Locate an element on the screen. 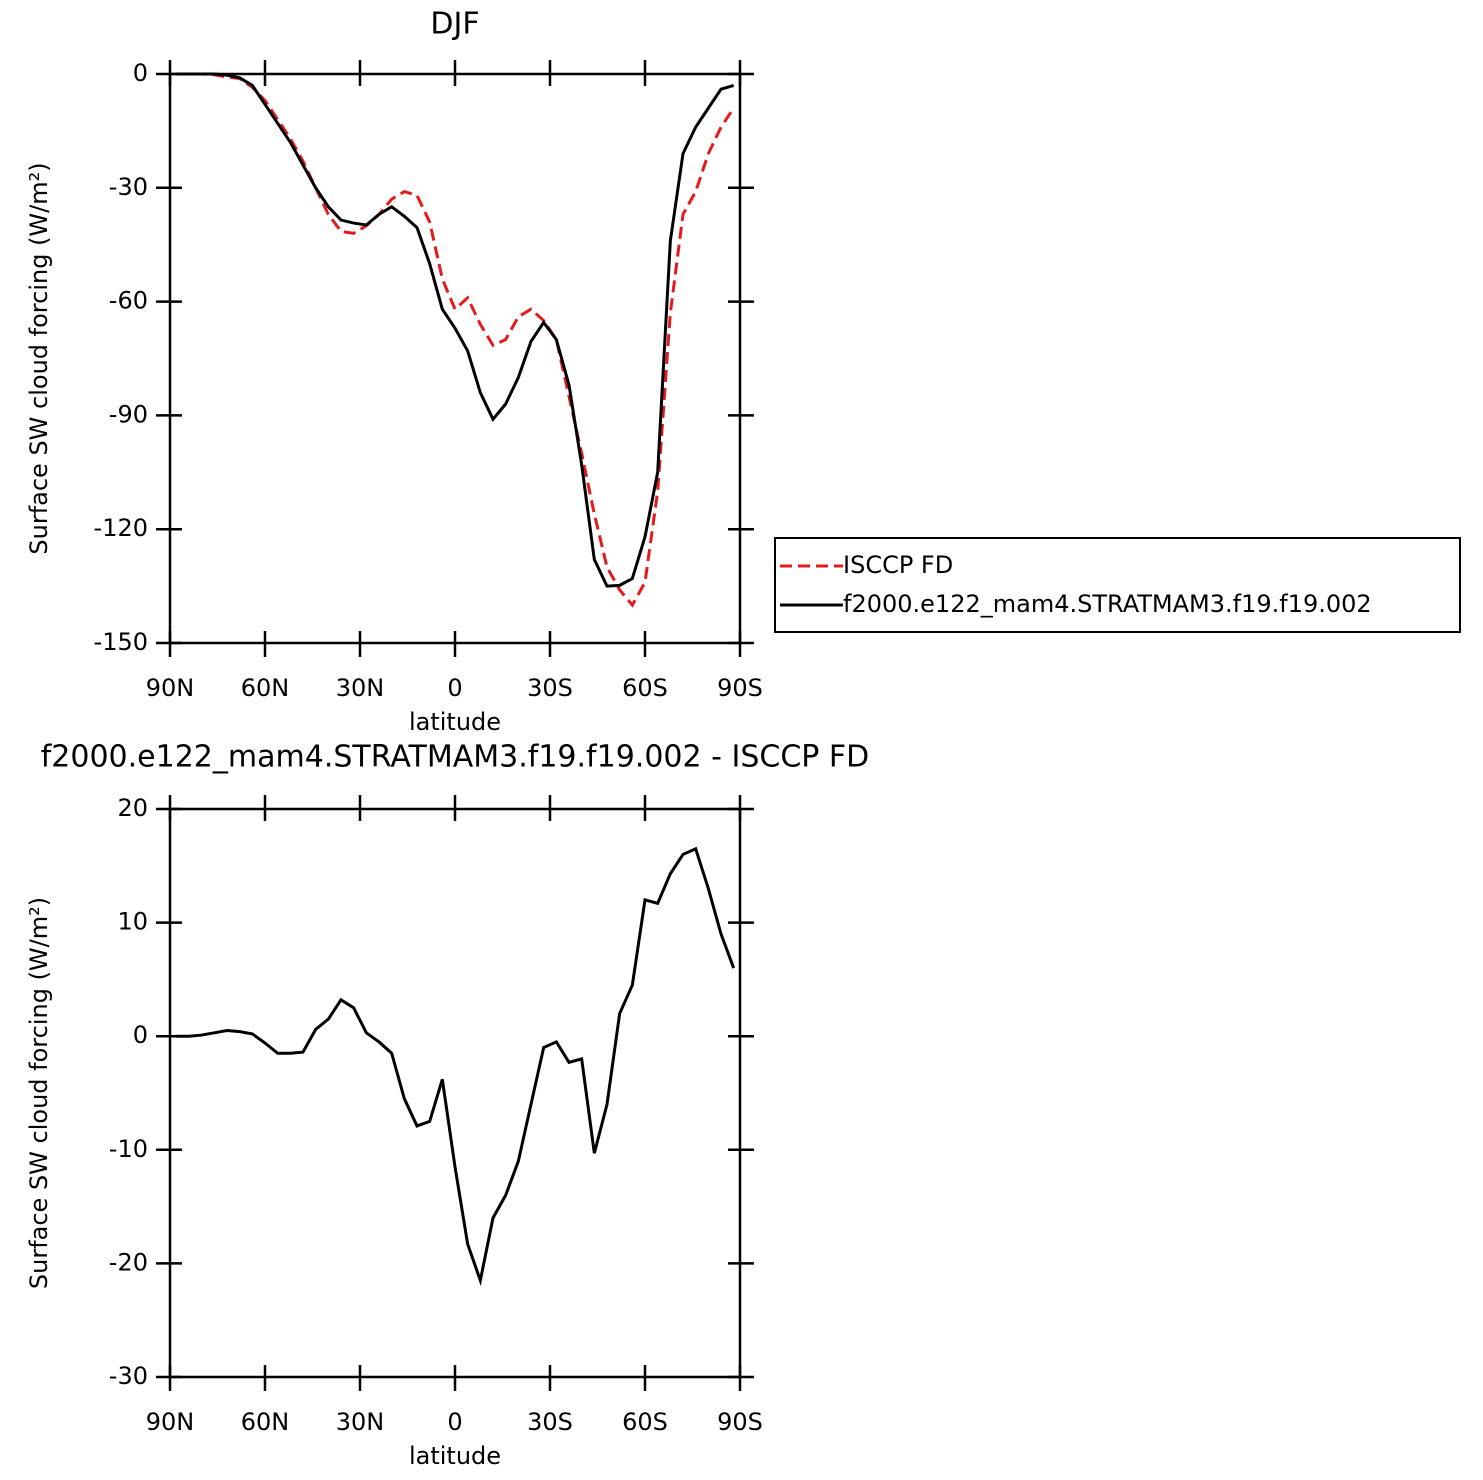  y-tick-label: -150 is located at coordinates (121, 642).